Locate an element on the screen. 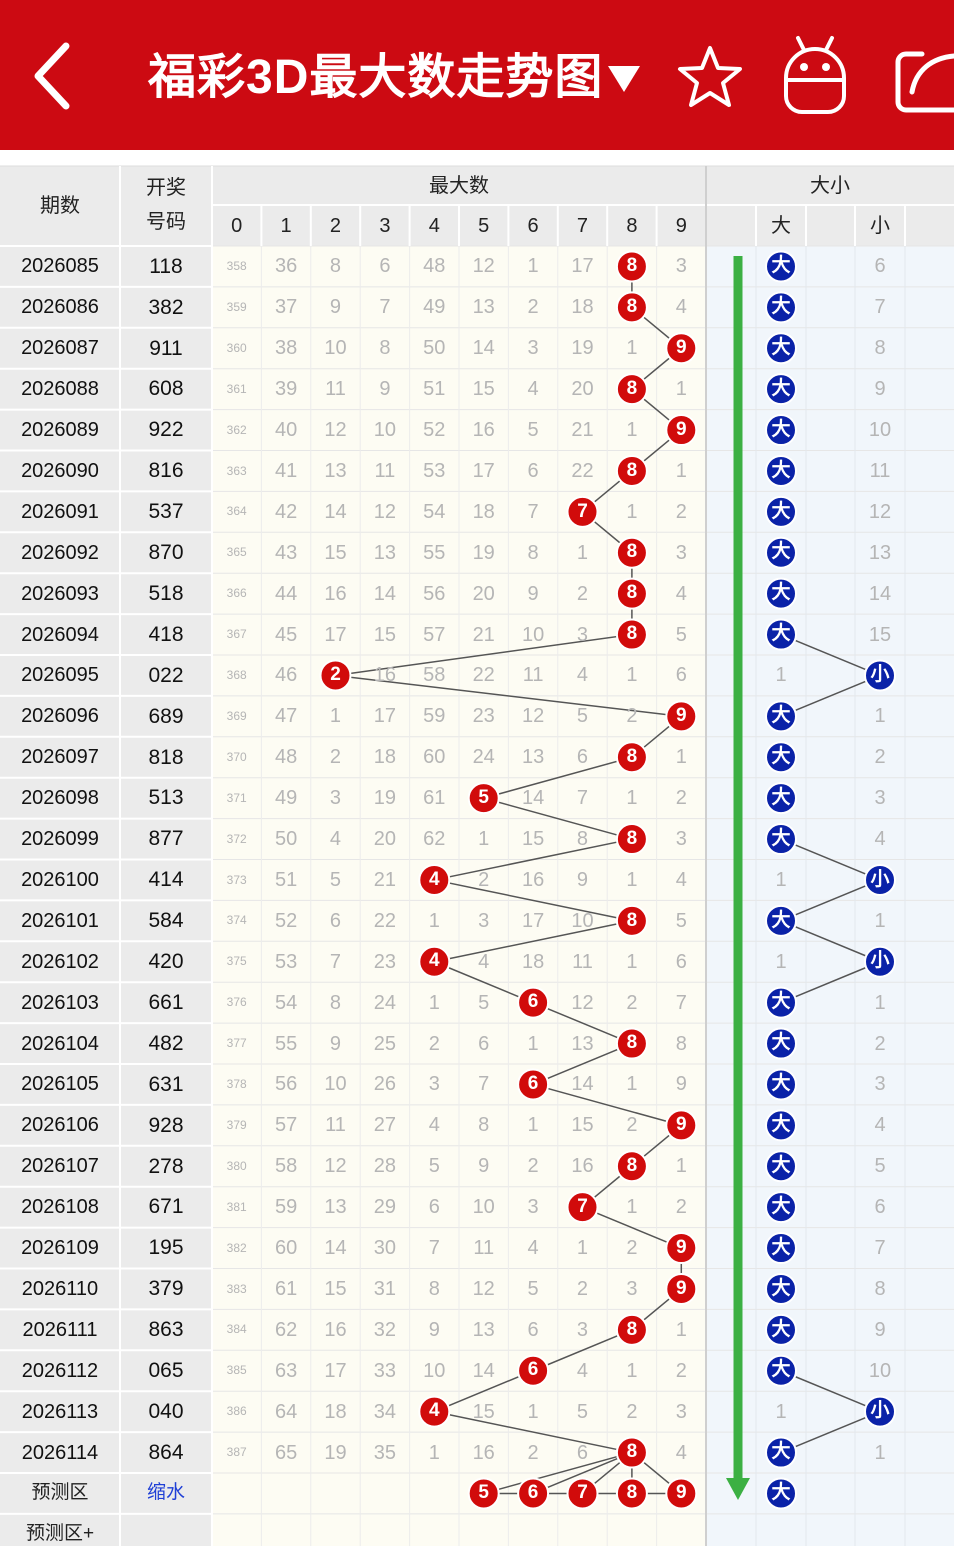 This screenshot has height=1546, width=954. chevron-left-icon is located at coordinates (55, 76).